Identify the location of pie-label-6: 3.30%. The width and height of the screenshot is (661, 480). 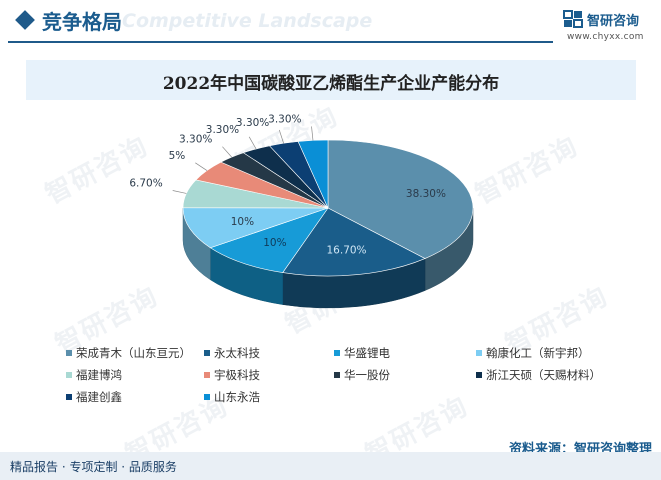
(195, 140).